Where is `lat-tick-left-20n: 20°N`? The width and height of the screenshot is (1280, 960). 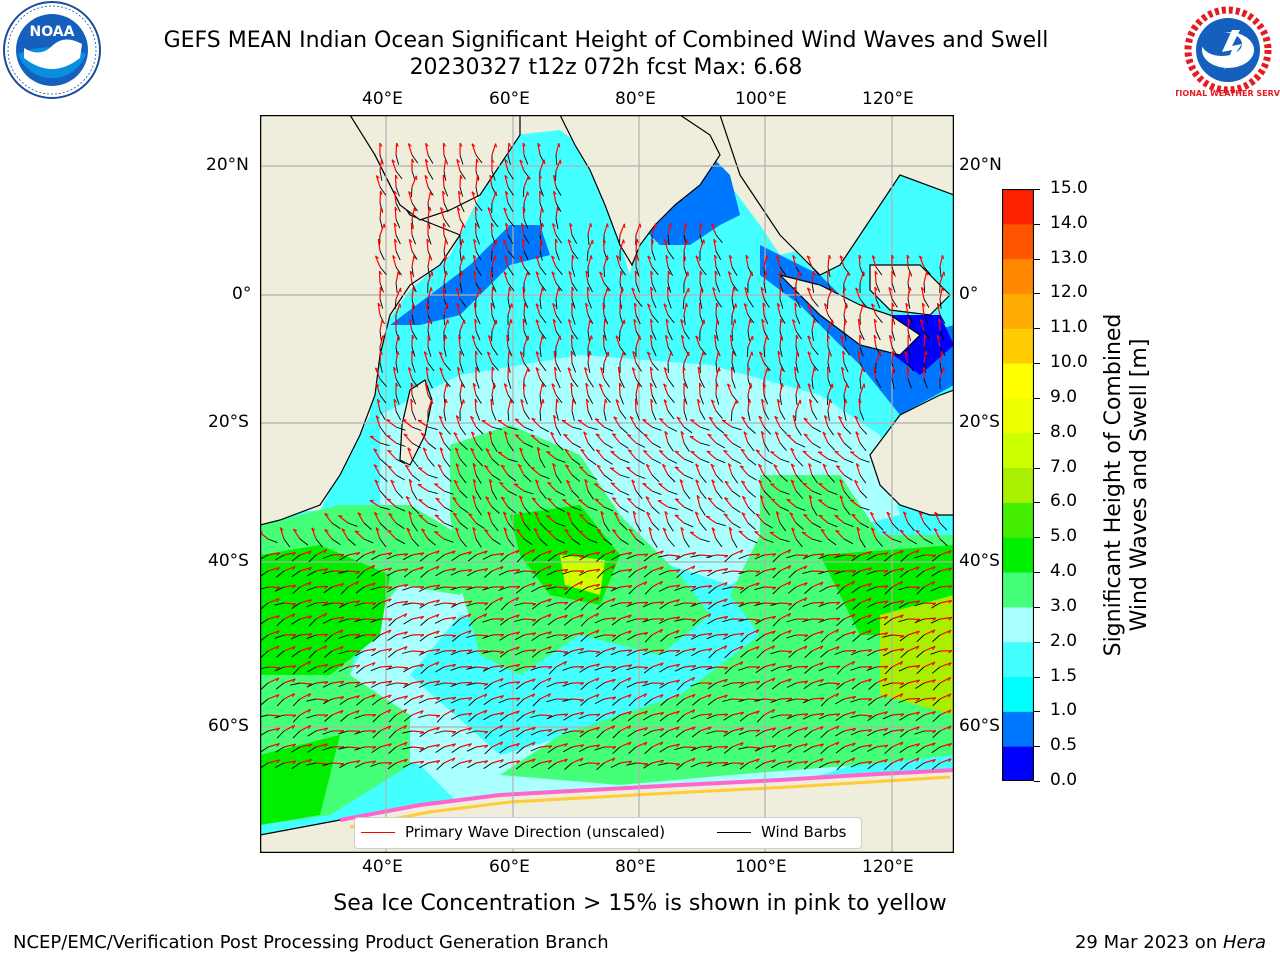 lat-tick-left-20n: 20°N is located at coordinates (227, 165).